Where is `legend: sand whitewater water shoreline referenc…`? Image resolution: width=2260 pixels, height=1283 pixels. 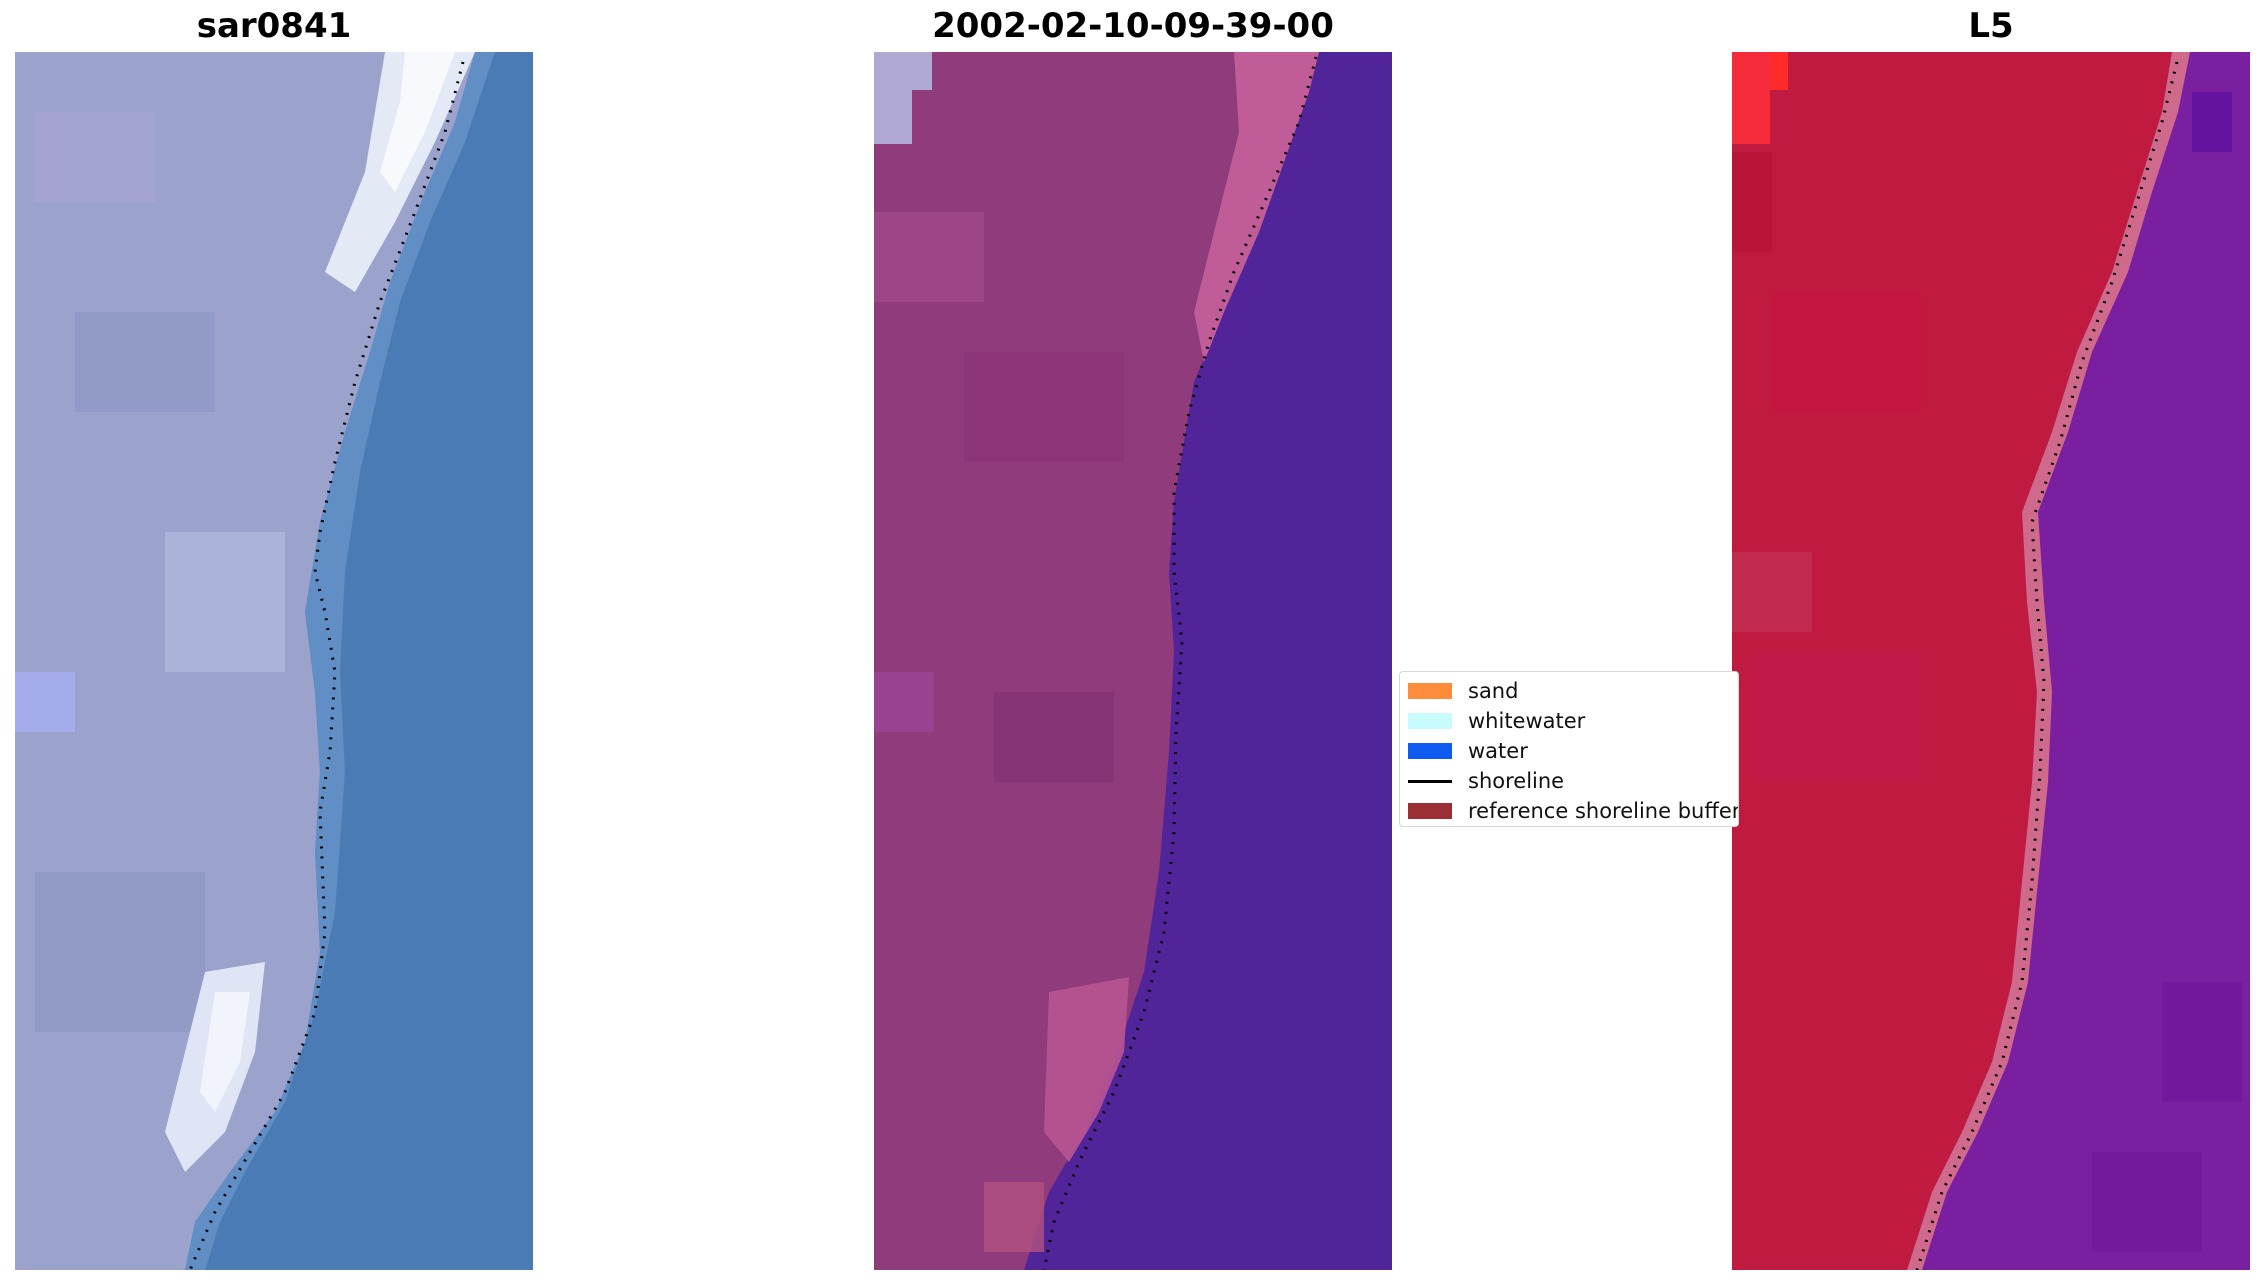
legend: sand whitewater water shoreline referenc… is located at coordinates (1569, 749).